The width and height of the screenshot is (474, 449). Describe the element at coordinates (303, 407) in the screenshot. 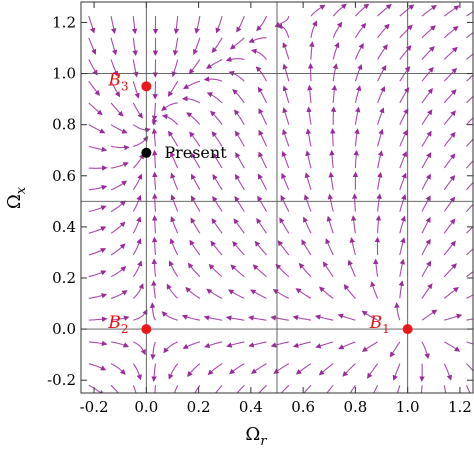

I see `x-tick-label: 0.6` at that location.